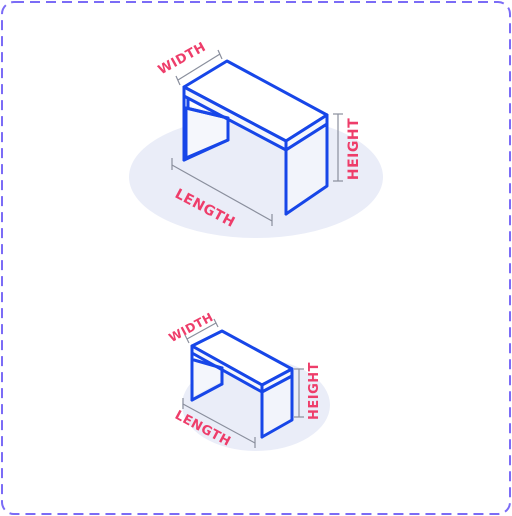 The image size is (512, 516). Describe the element at coordinates (207, 378) in the screenshot. I see `desk-inner-panel-small` at that location.